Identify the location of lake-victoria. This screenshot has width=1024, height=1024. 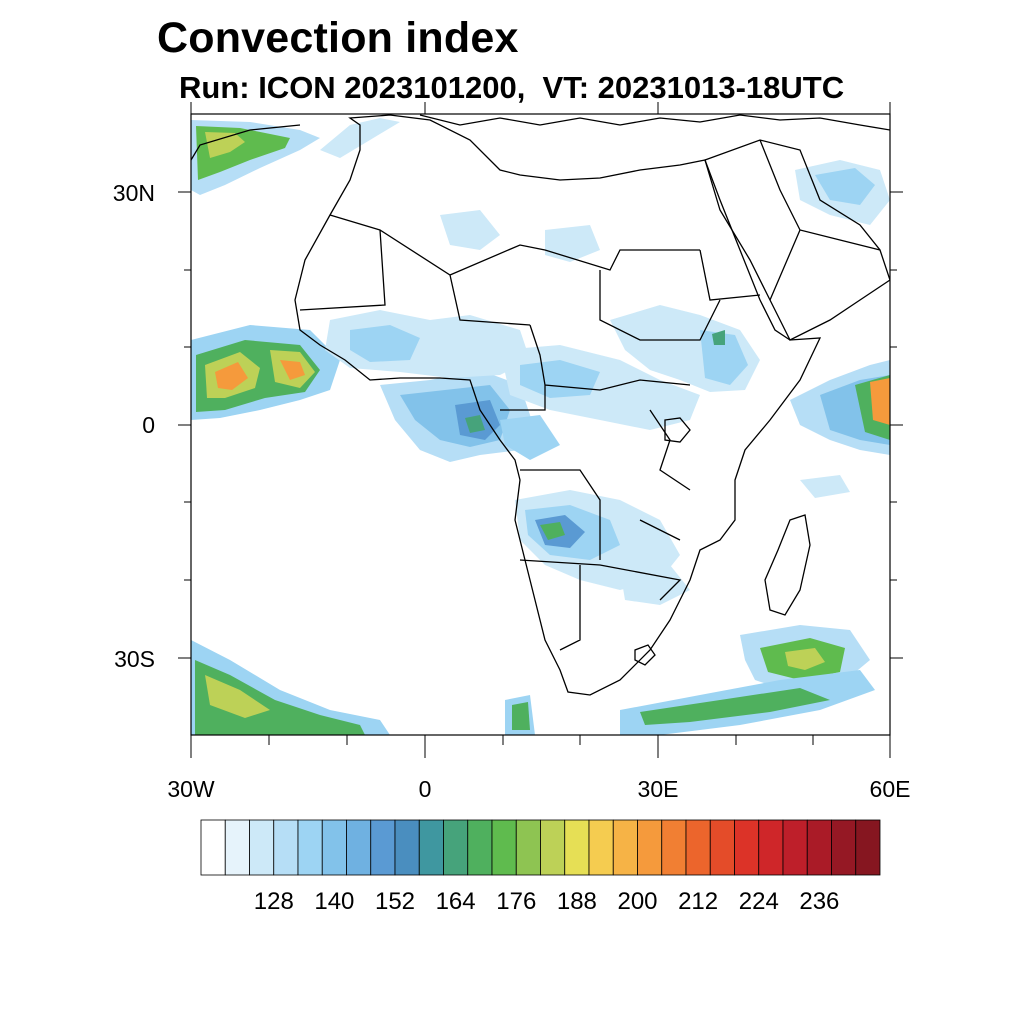
(677, 430).